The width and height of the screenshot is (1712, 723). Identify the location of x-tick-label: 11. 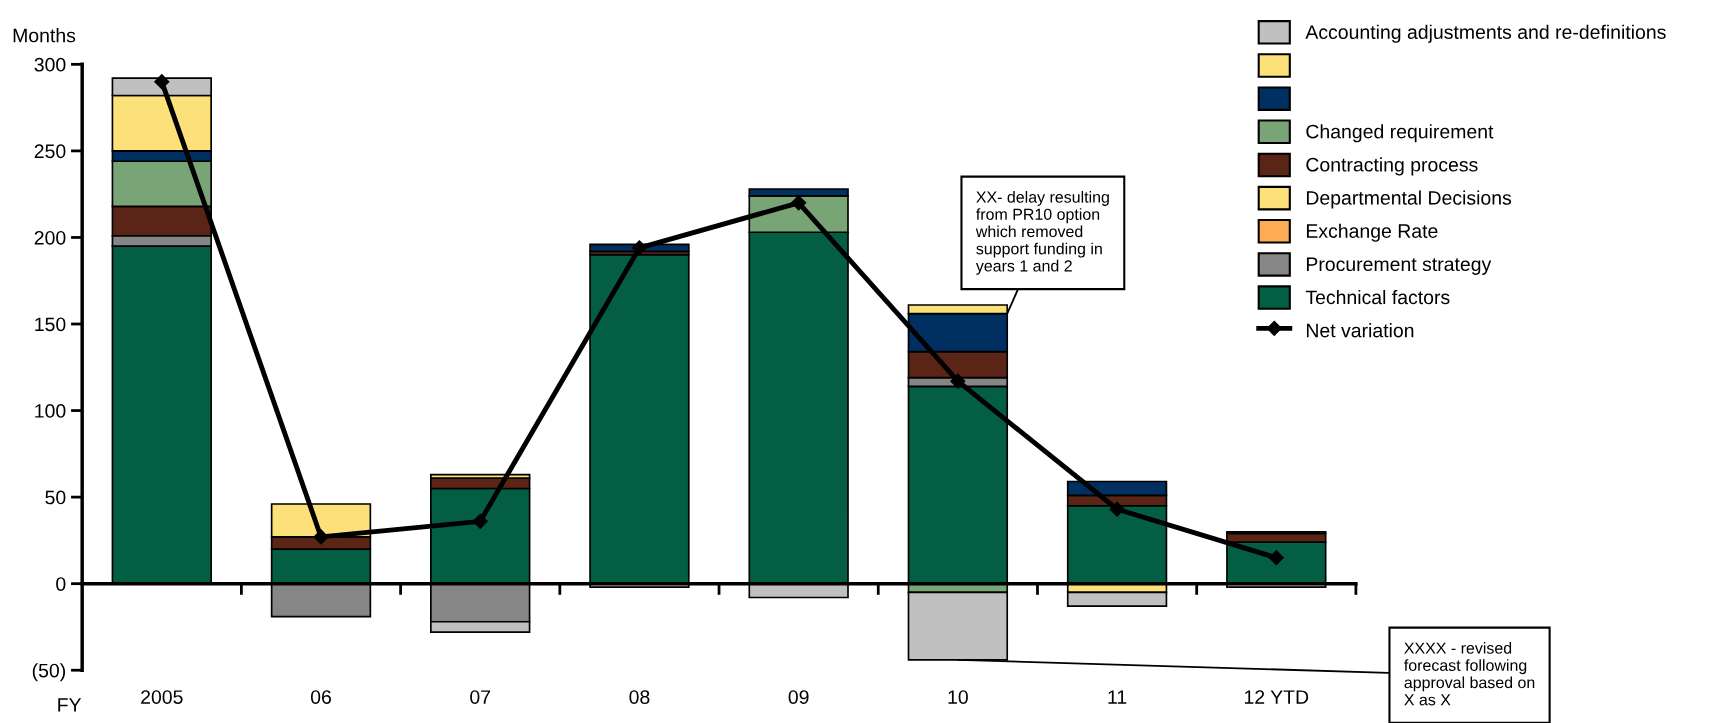
(1117, 697).